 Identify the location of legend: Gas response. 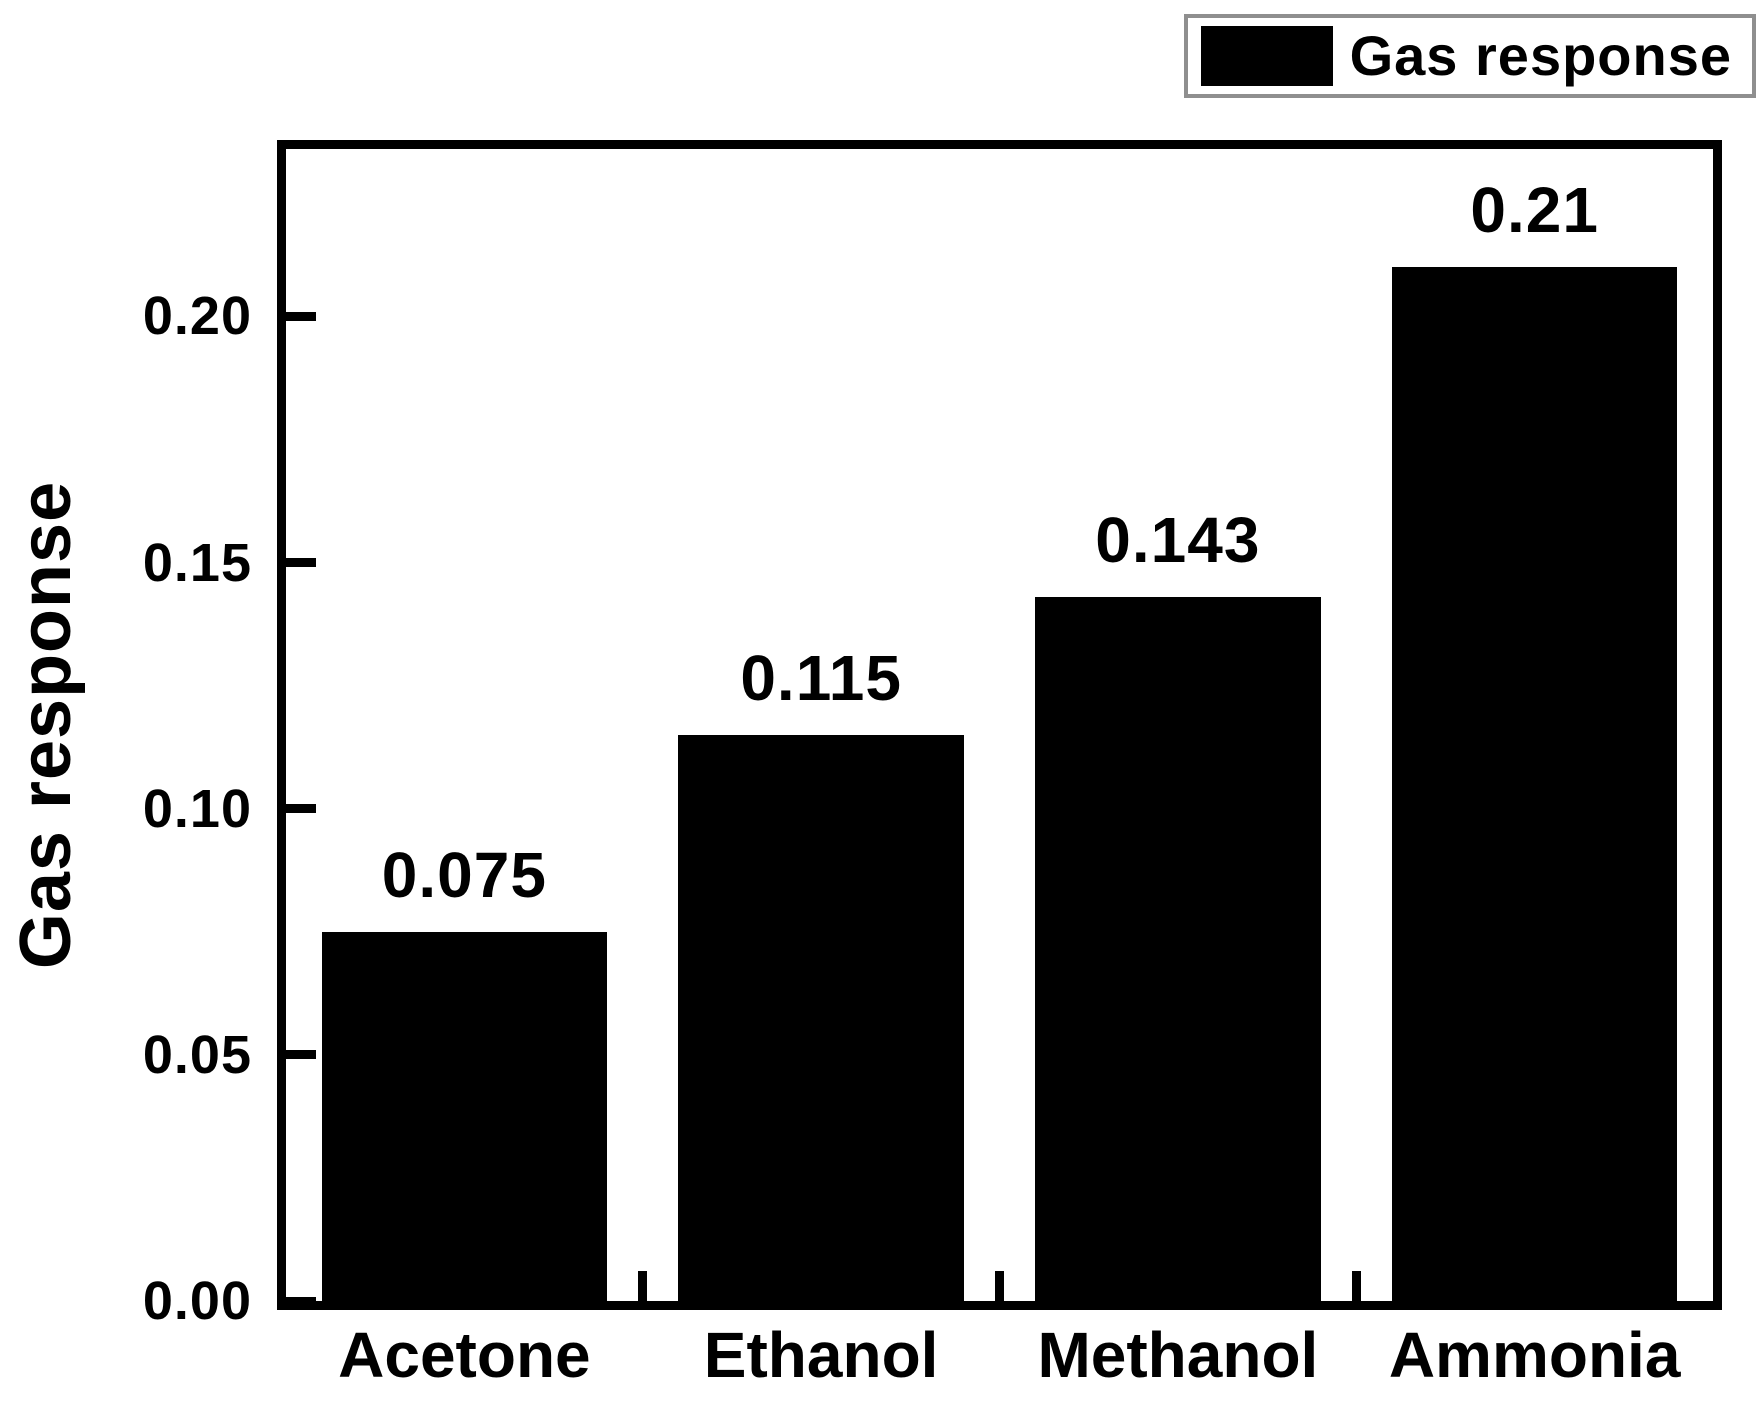
(1469, 56).